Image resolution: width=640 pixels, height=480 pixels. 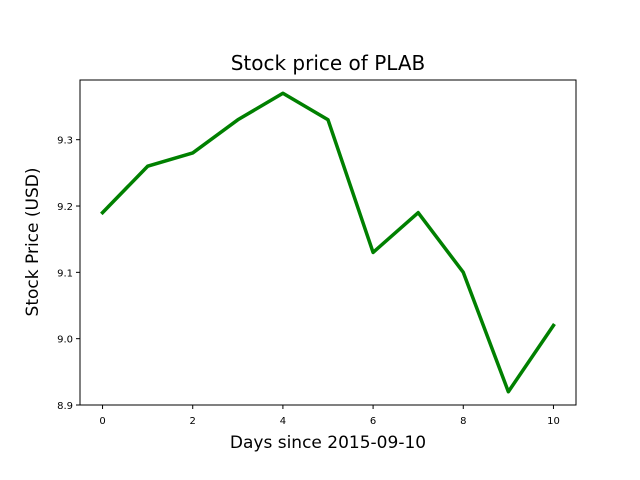 I want to click on y-tick-label: 8.9, so click(x=65, y=406).